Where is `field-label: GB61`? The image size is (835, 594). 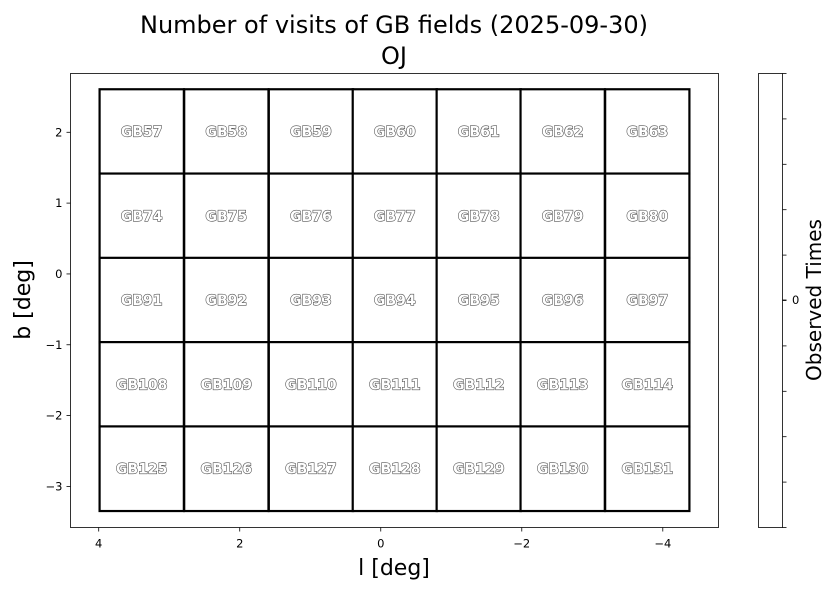
field-label: GB61 is located at coordinates (479, 133).